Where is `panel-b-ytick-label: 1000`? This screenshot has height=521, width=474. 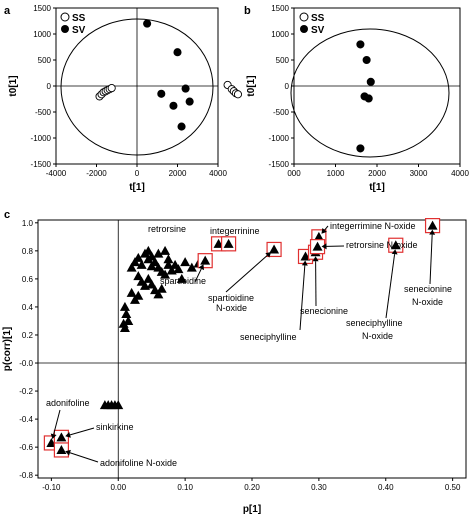 panel-b-ytick-label: 1000 is located at coordinates (280, 34).